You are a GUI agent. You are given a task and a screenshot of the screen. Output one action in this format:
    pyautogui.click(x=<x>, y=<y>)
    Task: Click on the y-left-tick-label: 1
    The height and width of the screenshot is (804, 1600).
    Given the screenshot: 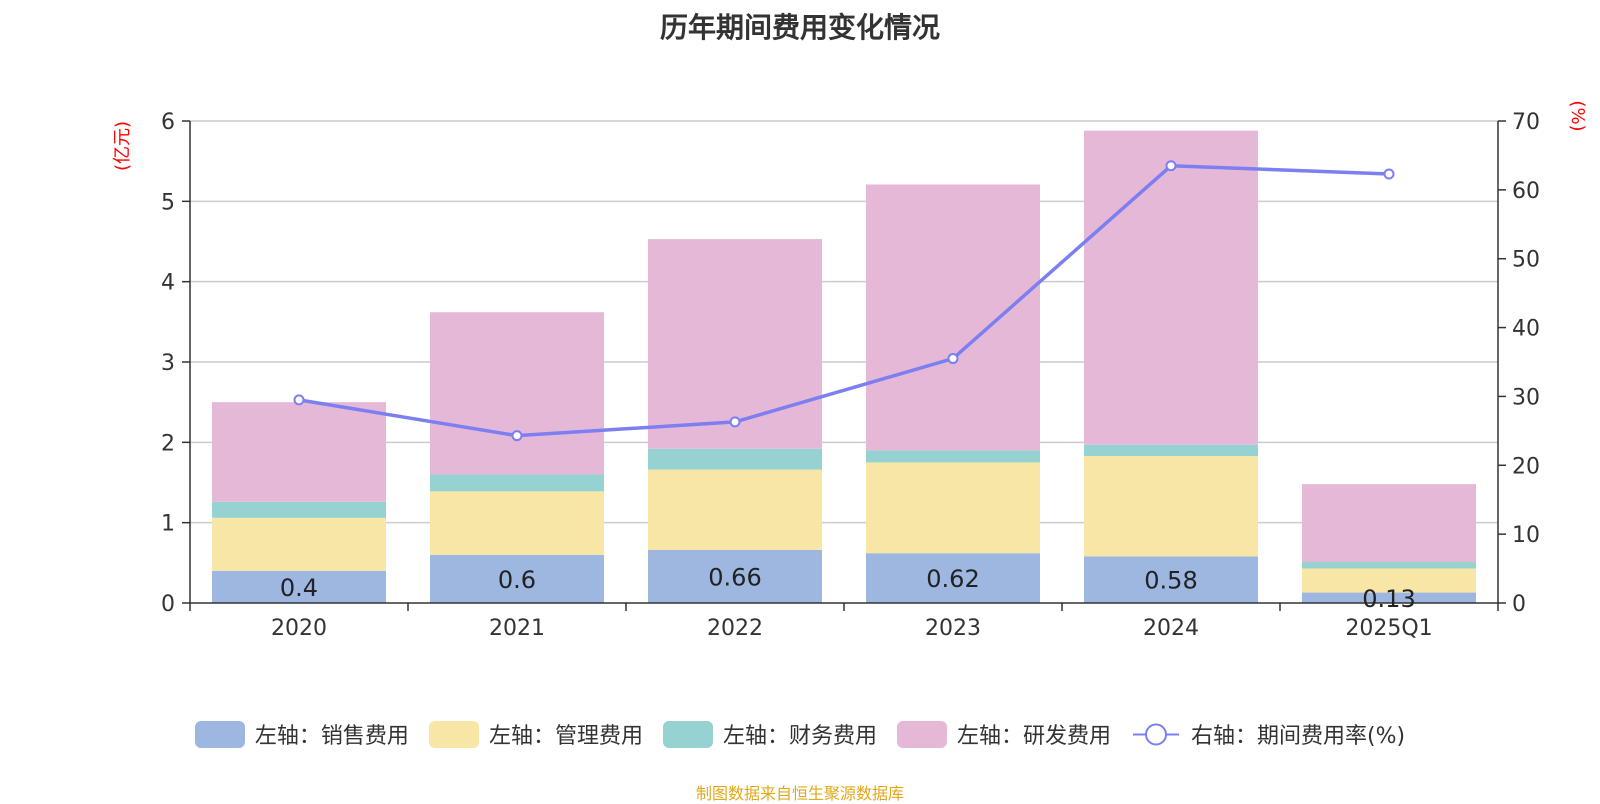 What is the action you would take?
    pyautogui.click(x=168, y=524)
    